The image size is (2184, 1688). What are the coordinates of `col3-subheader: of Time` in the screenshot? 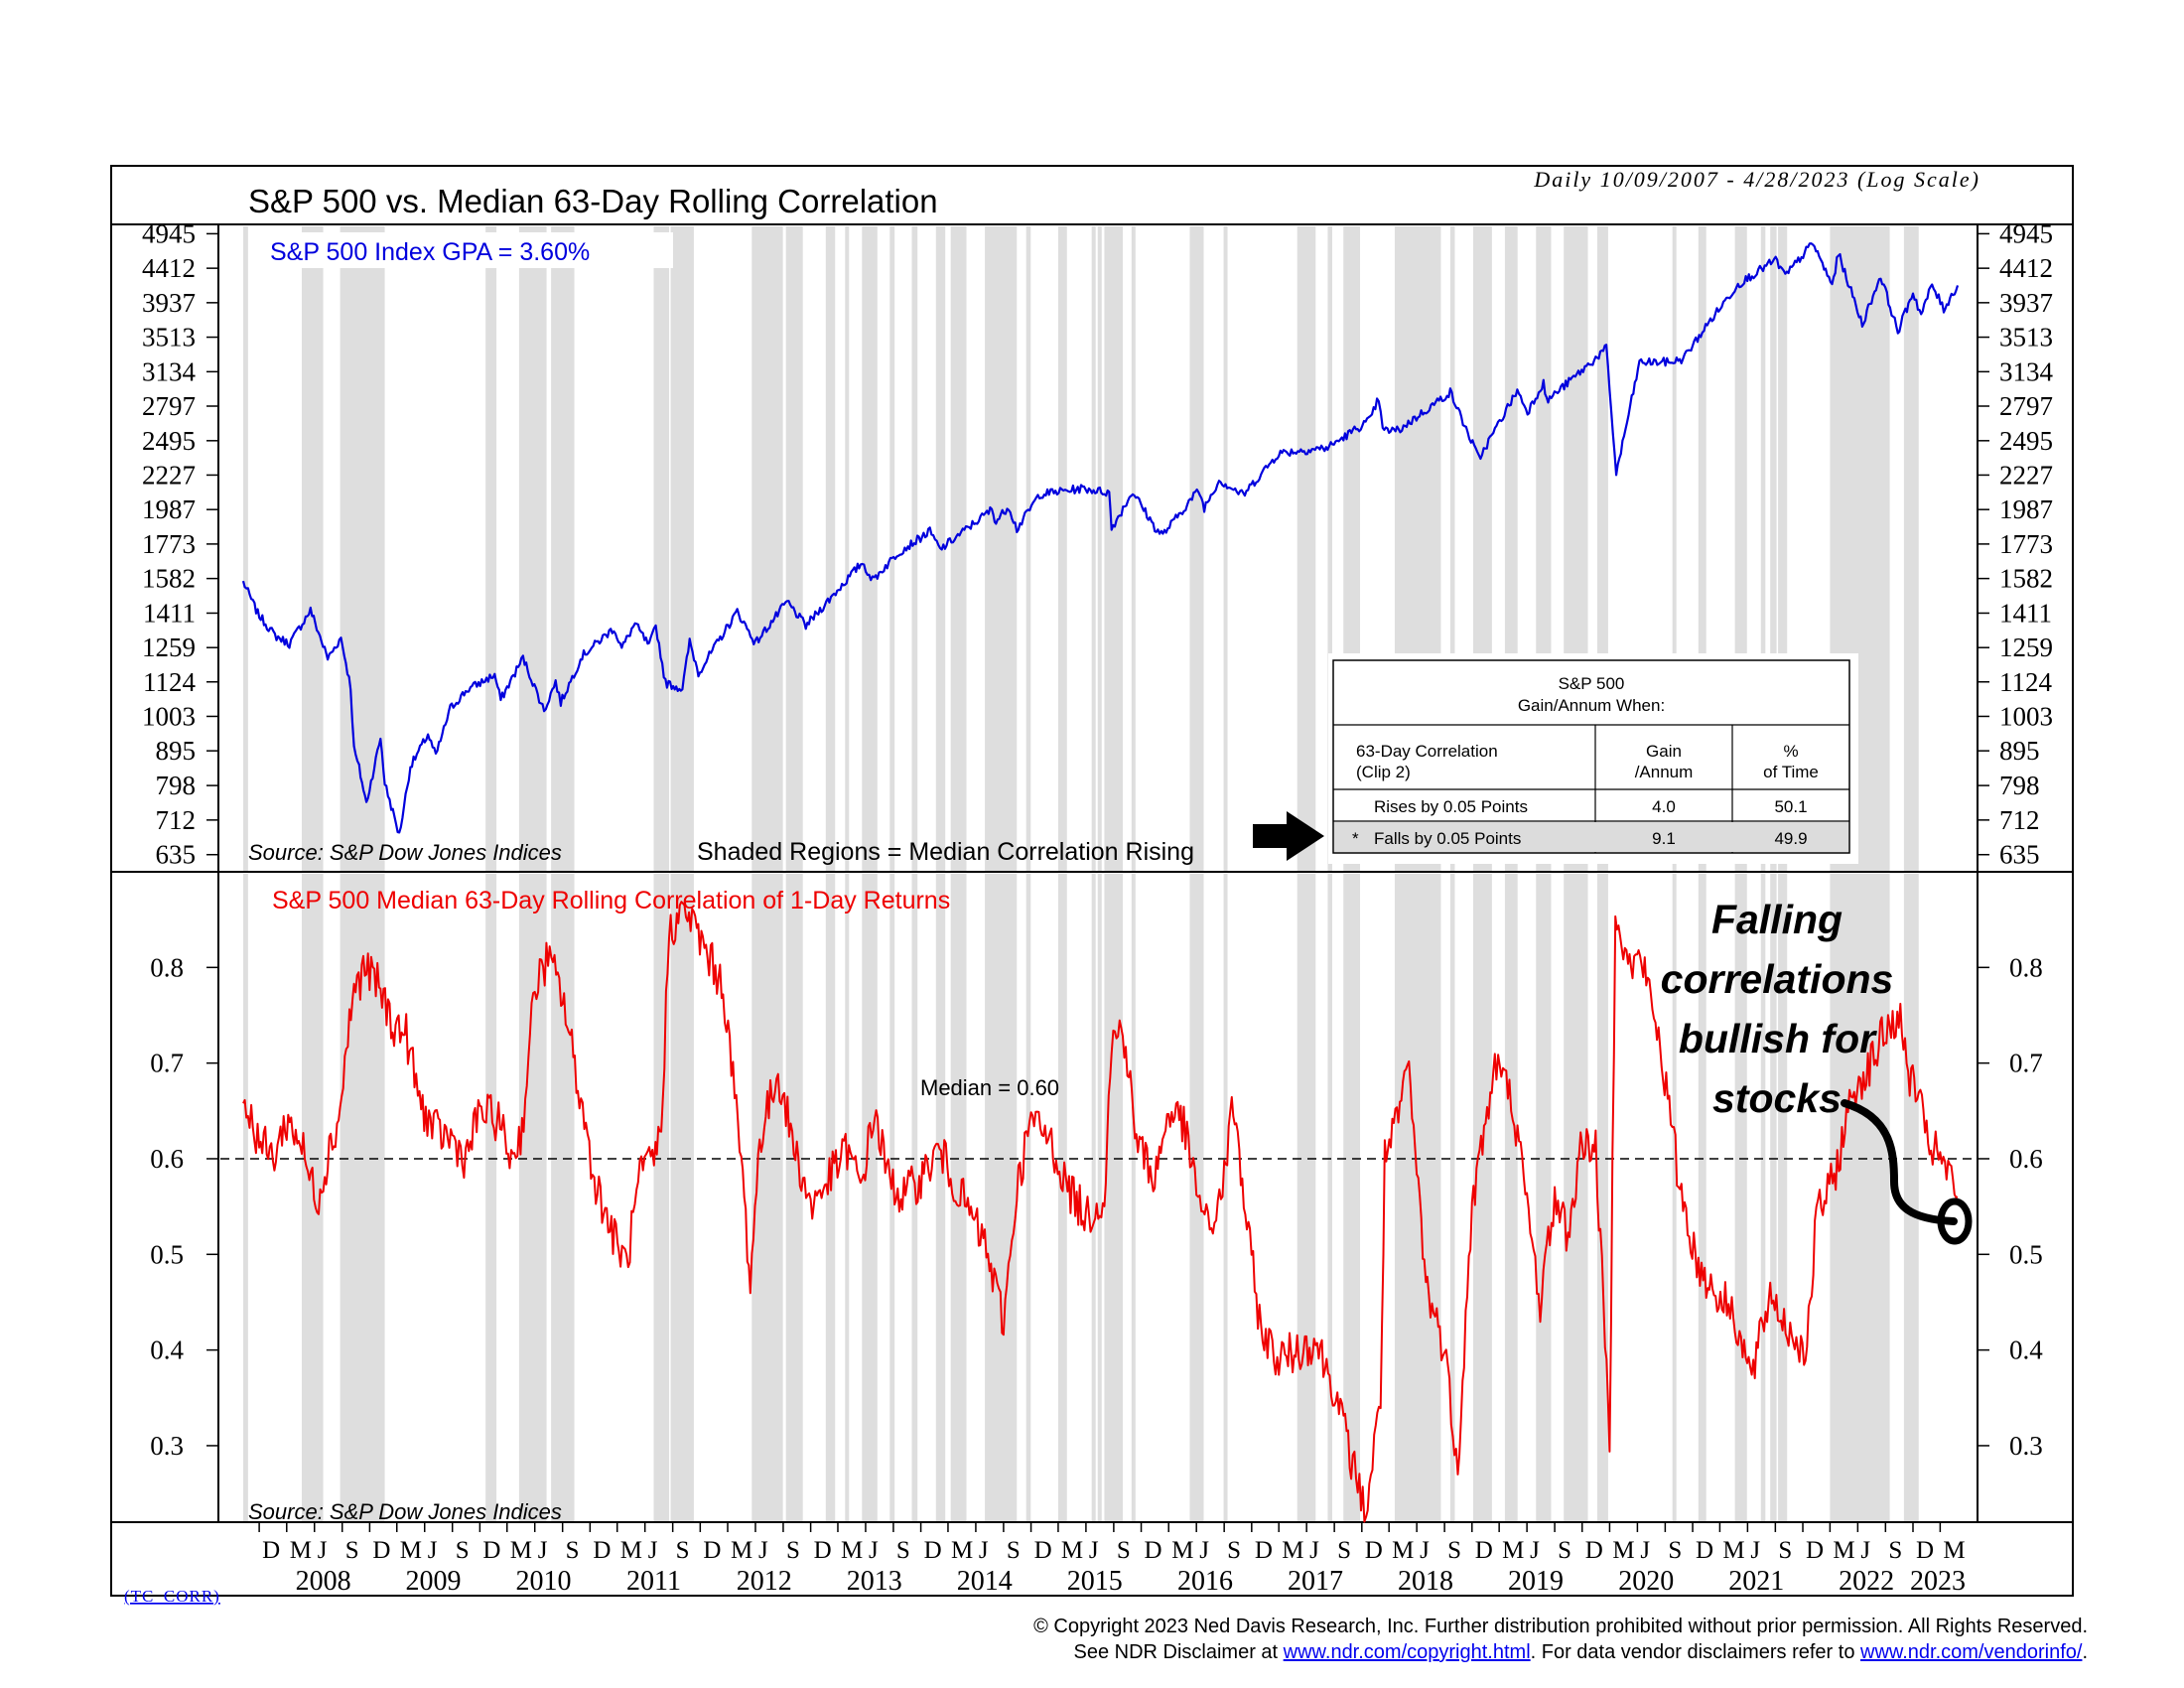 It's located at (1791, 772).